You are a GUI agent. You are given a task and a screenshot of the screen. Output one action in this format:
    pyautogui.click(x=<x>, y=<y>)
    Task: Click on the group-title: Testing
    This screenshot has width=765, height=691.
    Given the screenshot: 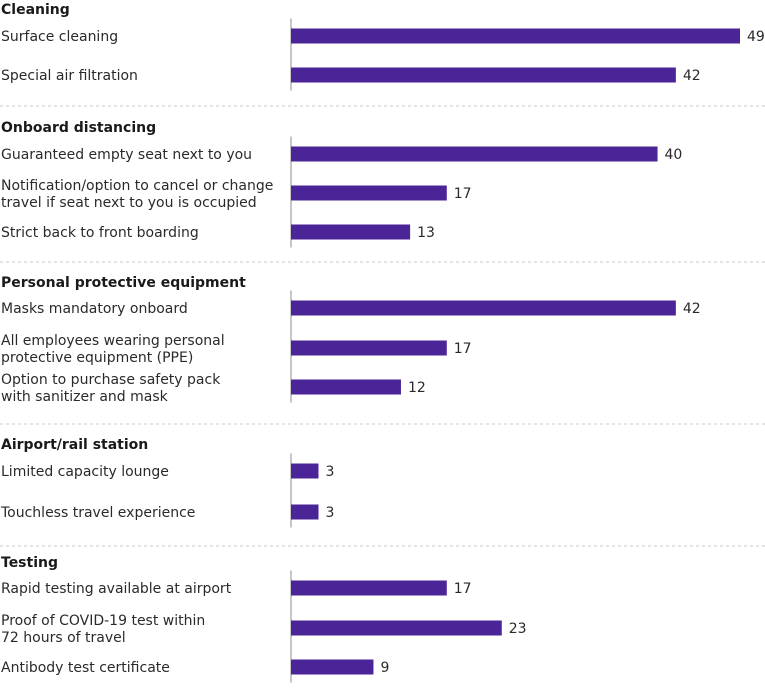 What is the action you would take?
    pyautogui.click(x=29, y=563)
    